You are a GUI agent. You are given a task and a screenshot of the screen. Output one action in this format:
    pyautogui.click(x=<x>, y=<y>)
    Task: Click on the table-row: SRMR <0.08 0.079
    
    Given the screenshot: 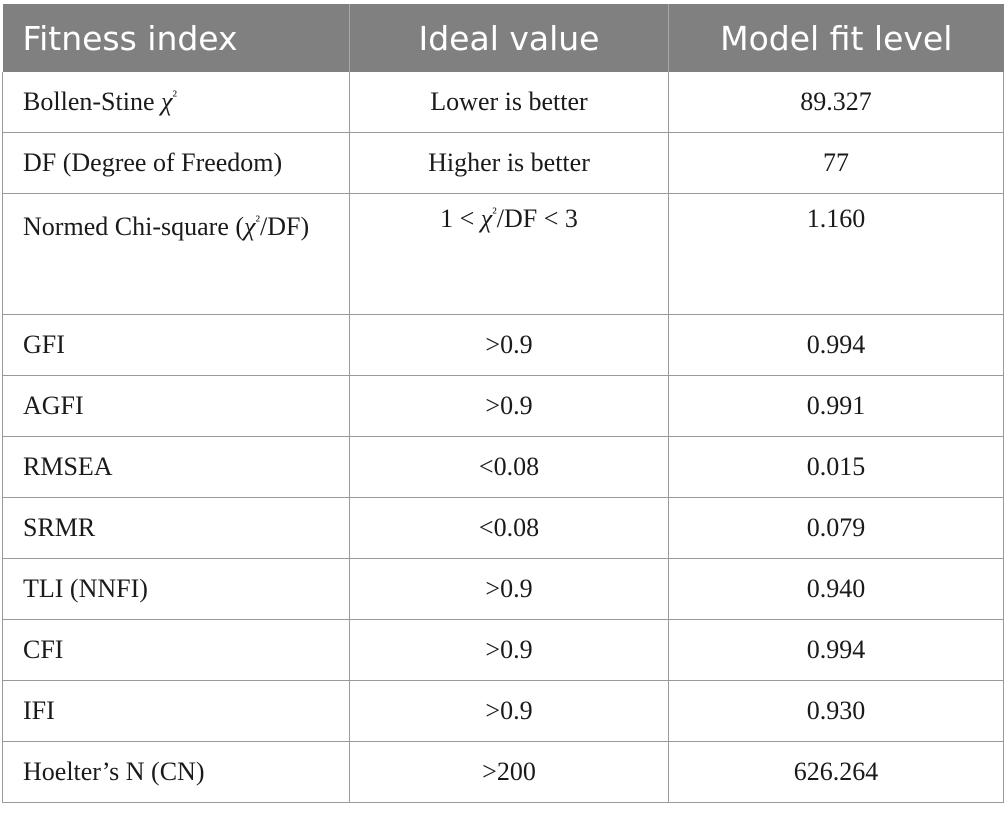 What is the action you would take?
    pyautogui.click(x=503, y=528)
    